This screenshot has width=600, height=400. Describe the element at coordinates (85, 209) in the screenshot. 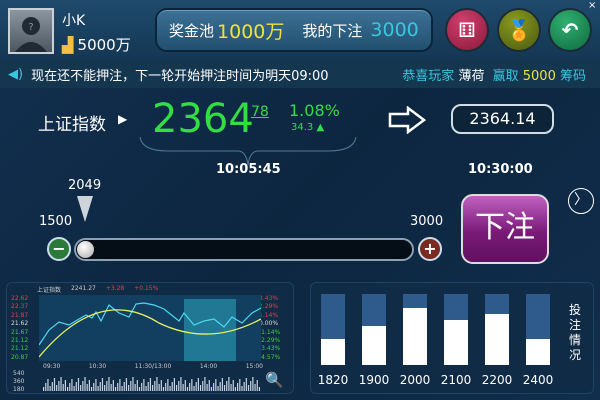

I see `slider-pointer` at that location.